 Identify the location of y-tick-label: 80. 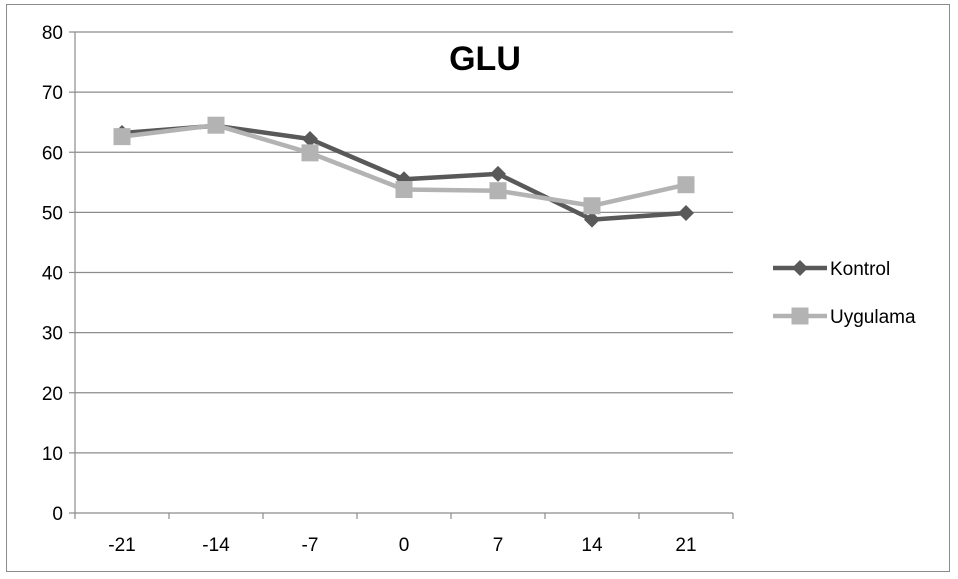
(52, 33).